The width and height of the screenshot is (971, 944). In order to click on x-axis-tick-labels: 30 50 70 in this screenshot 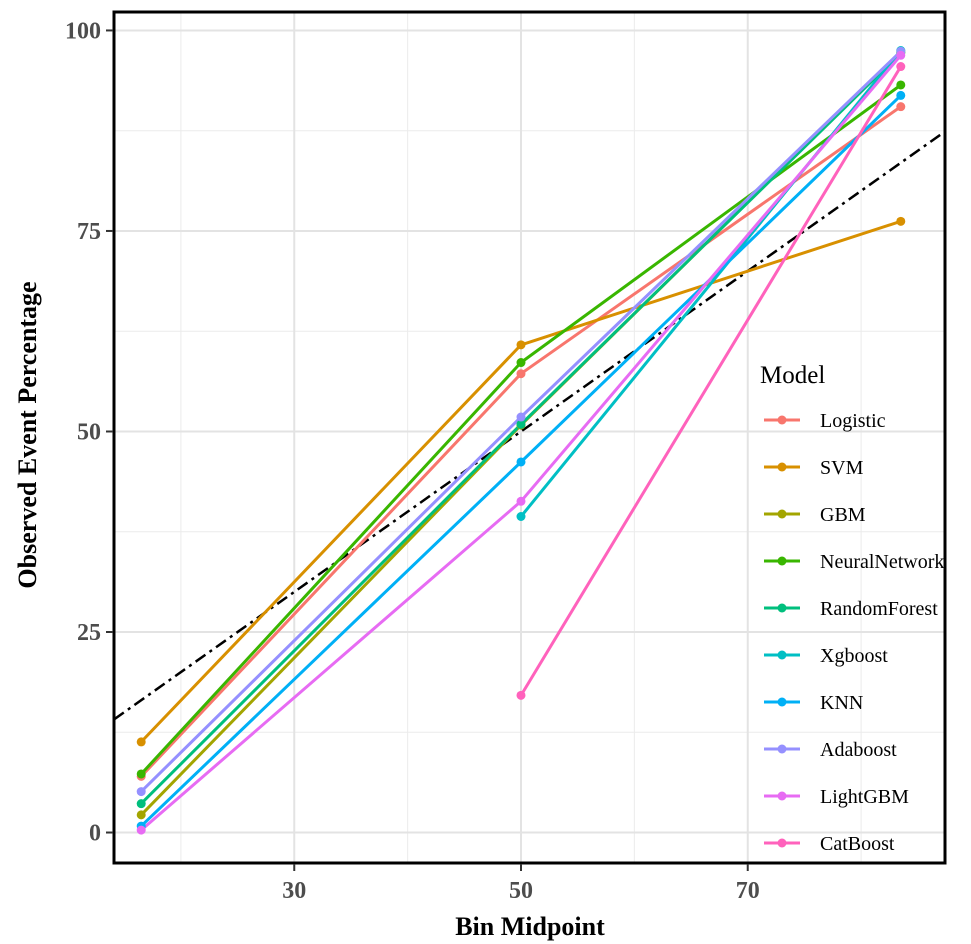, I will do `click(520, 891)`.